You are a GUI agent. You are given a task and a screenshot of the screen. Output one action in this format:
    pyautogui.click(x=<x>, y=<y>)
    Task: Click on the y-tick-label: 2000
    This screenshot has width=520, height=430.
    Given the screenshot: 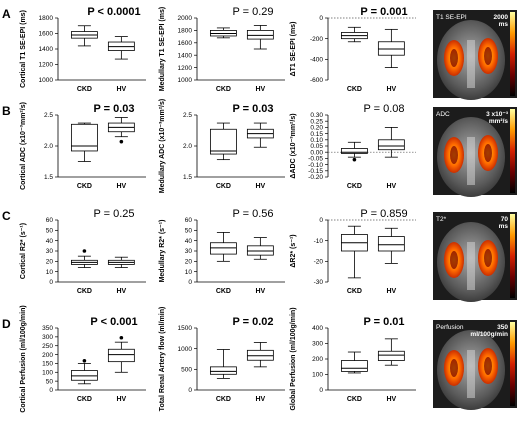 What is the action you would take?
    pyautogui.click(x=185, y=18)
    